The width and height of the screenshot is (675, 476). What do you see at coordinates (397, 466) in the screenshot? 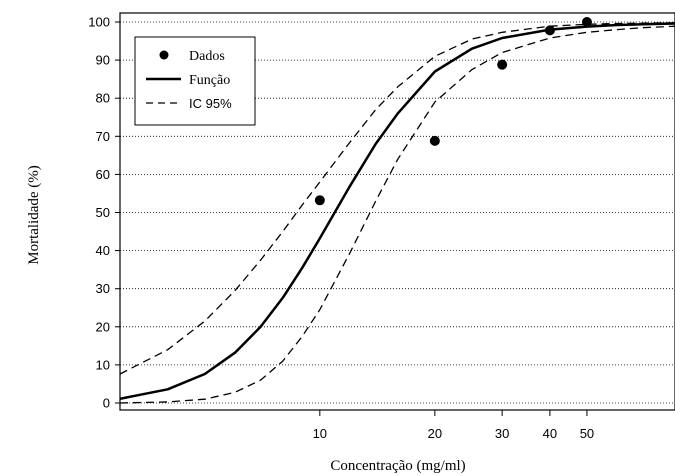
I see `x-axis-title: Concentração (mg/ml)` at bounding box center [397, 466].